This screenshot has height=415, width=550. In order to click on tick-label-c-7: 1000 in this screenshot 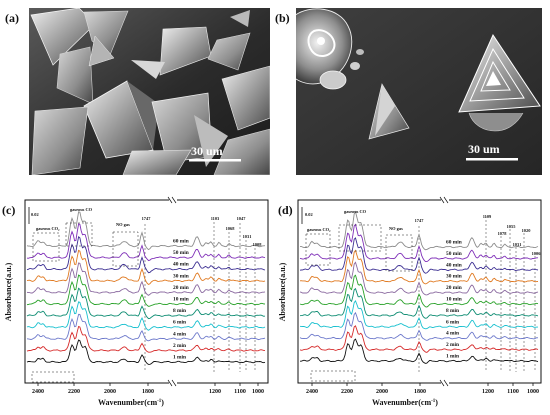, I will do `click(258, 392)`.